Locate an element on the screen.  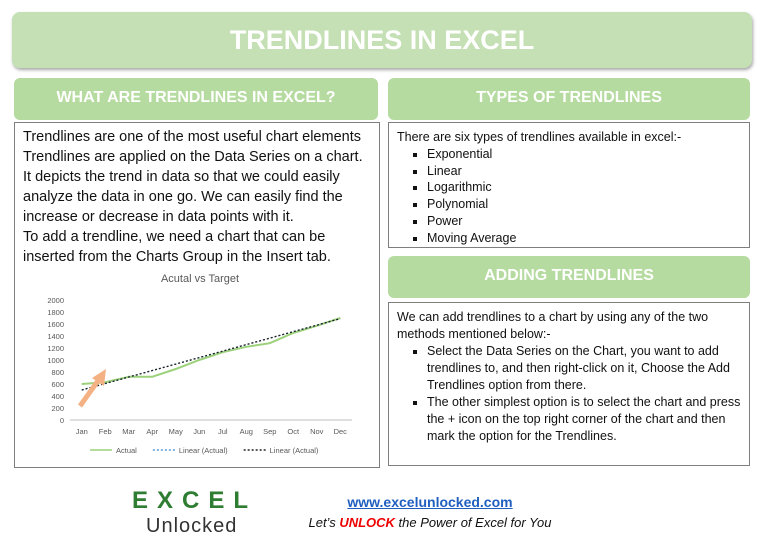
list-item: Logarithmic is located at coordinates (584, 187).